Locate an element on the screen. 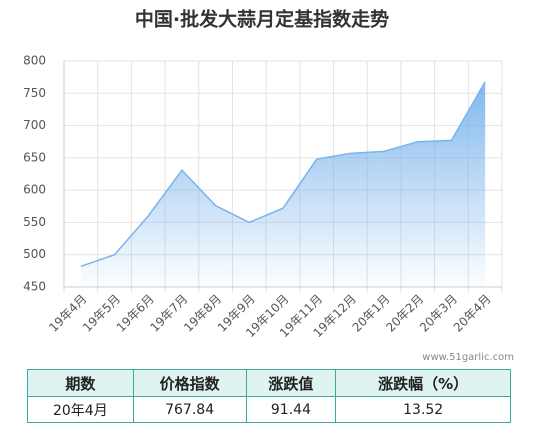 Image resolution: width=533 pixels, height=431 pixels. y-tick-label: 550 is located at coordinates (34, 222).